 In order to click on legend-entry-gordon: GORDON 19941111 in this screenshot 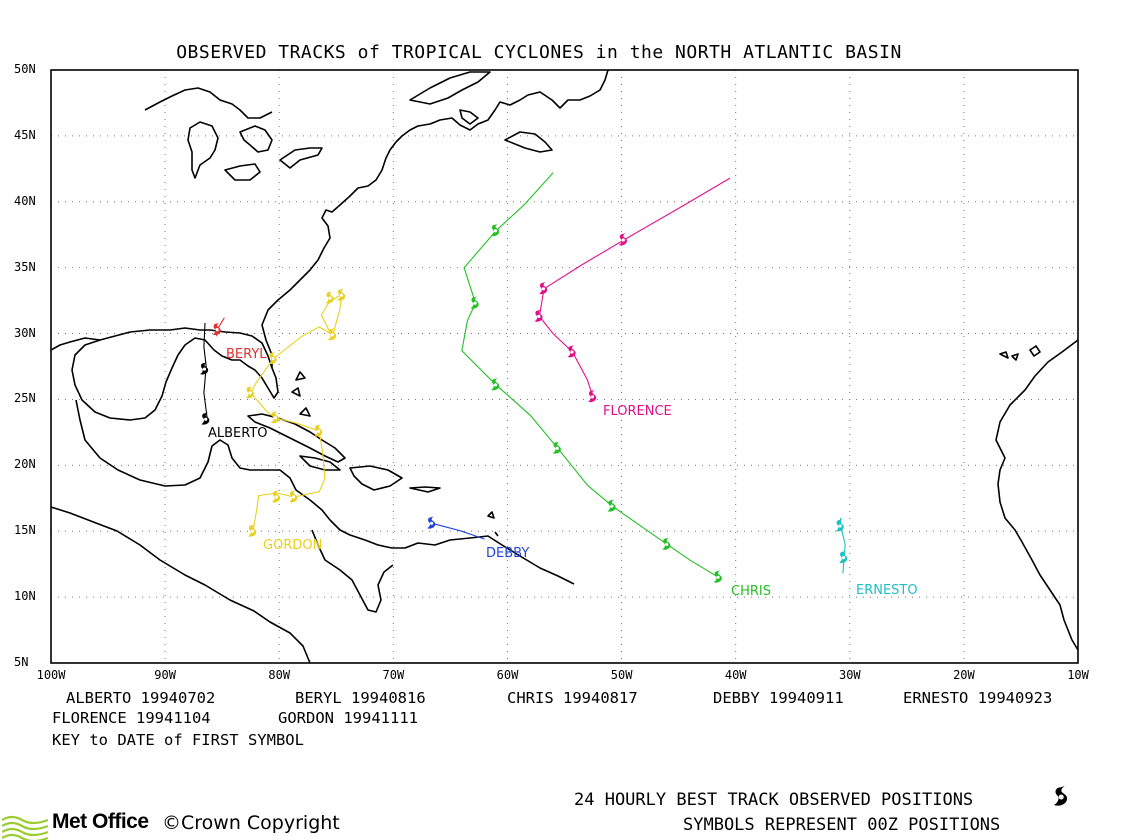, I will do `click(348, 718)`.